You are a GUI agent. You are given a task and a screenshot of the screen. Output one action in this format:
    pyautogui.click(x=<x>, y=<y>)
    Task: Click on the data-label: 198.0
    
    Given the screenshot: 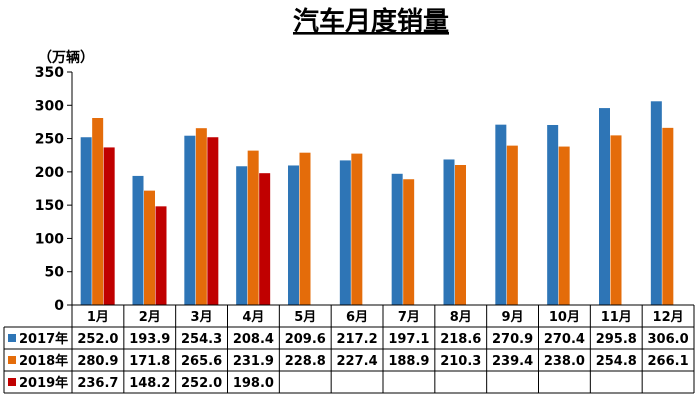 What is the action you would take?
    pyautogui.click(x=253, y=383)
    